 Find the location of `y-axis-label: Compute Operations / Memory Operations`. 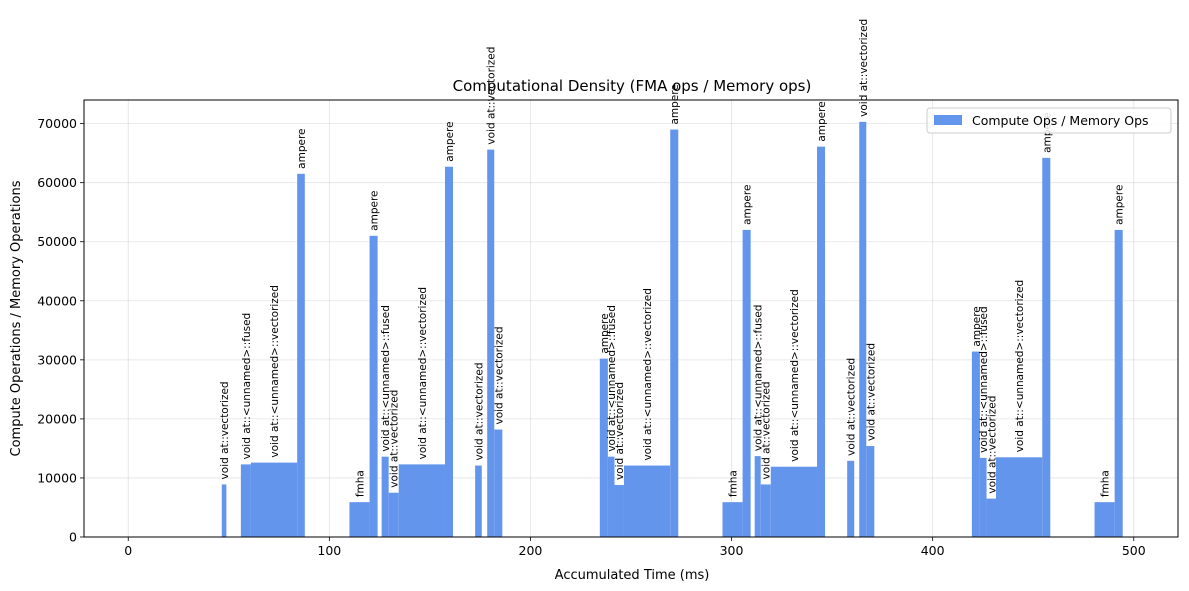

y-axis-label: Compute Operations / Memory Operations is located at coordinates (16, 318).